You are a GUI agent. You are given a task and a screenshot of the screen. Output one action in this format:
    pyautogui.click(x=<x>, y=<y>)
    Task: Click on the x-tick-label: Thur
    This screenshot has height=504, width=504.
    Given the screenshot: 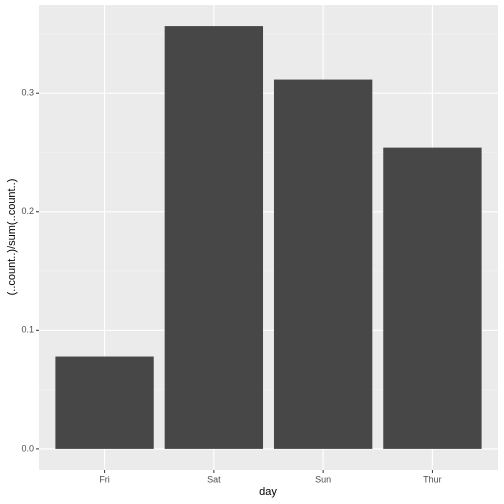 What is the action you would take?
    pyautogui.click(x=432, y=479)
    